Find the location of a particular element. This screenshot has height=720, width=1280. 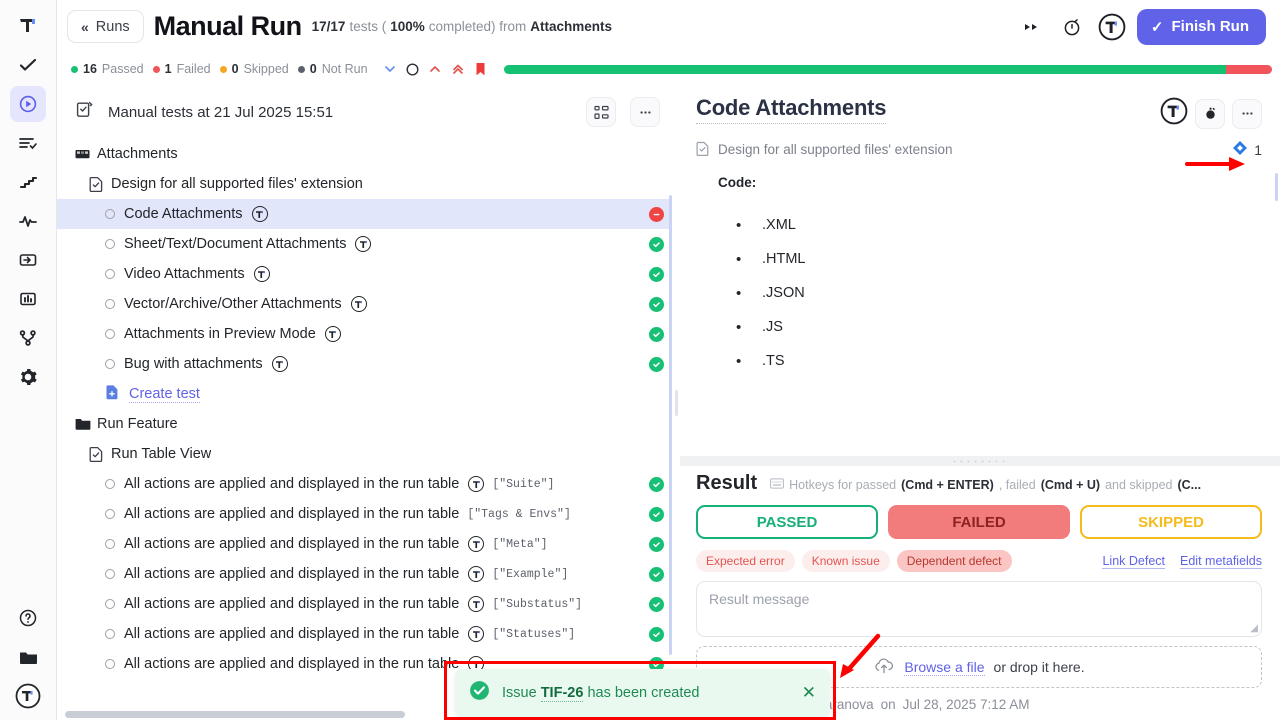

run-status-bar: 16 Passed 1 Failed 0 Skipped 0 Not Run is located at coordinates (668, 69).